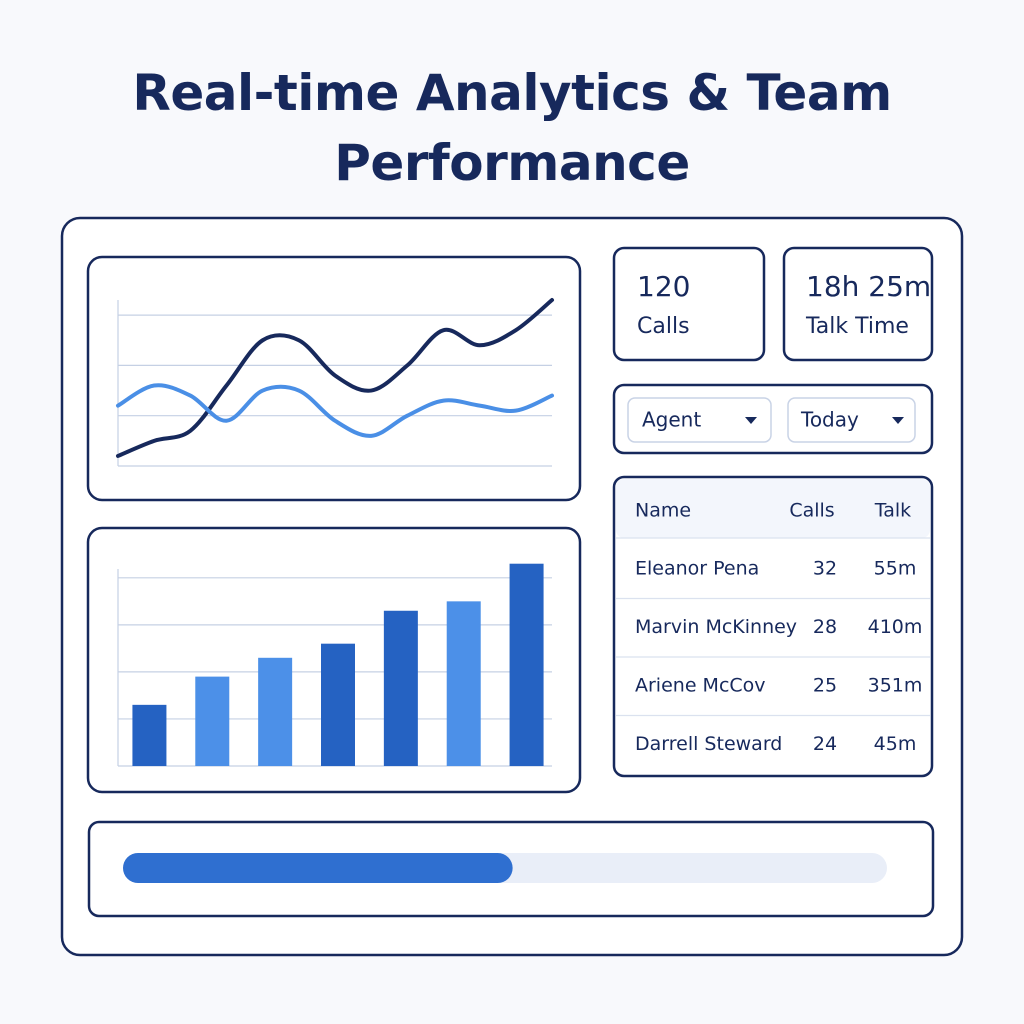 The height and width of the screenshot is (1024, 1024). Describe the element at coordinates (663, 326) in the screenshot. I see `kpi-label: Calls` at that location.